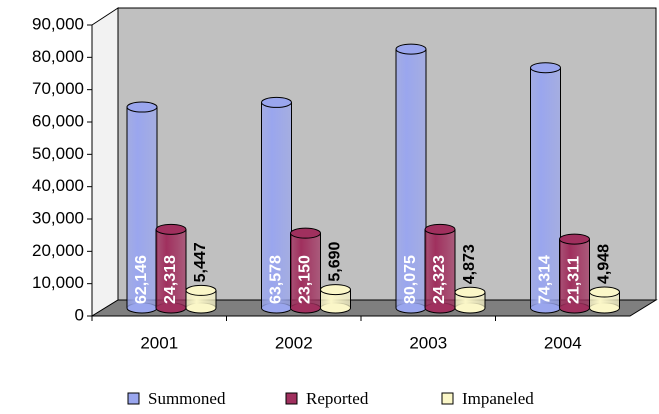  Describe the element at coordinates (604, 264) in the screenshot. I see `value-label: 4,948` at that location.